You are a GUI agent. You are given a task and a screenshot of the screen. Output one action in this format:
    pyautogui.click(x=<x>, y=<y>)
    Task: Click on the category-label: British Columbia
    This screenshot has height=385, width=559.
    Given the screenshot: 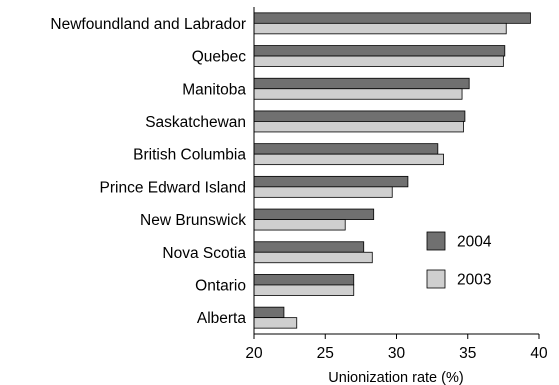 What is the action you would take?
    pyautogui.click(x=189, y=155)
    